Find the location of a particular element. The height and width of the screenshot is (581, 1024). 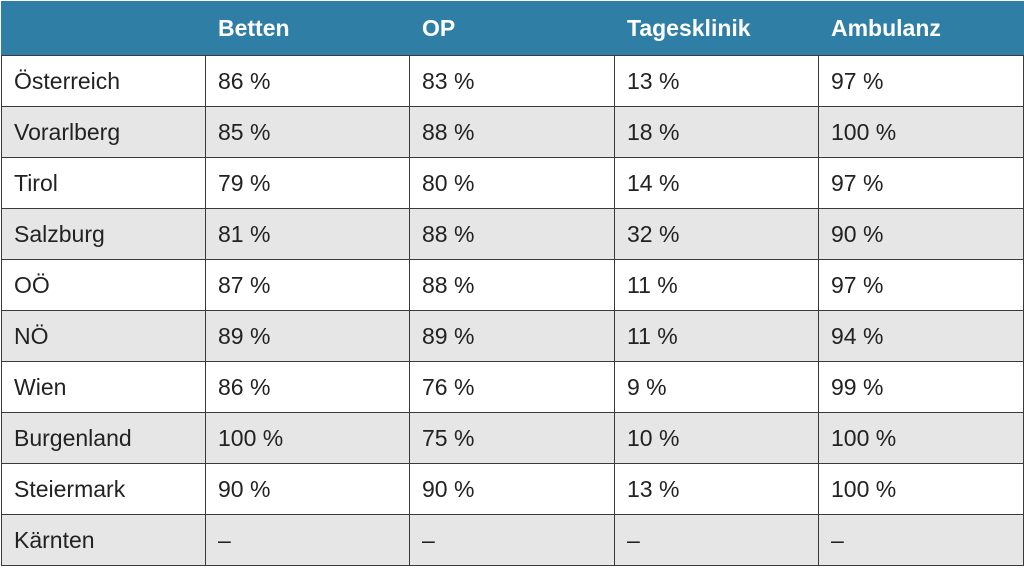

cell-ambulanz: – is located at coordinates (921, 540).